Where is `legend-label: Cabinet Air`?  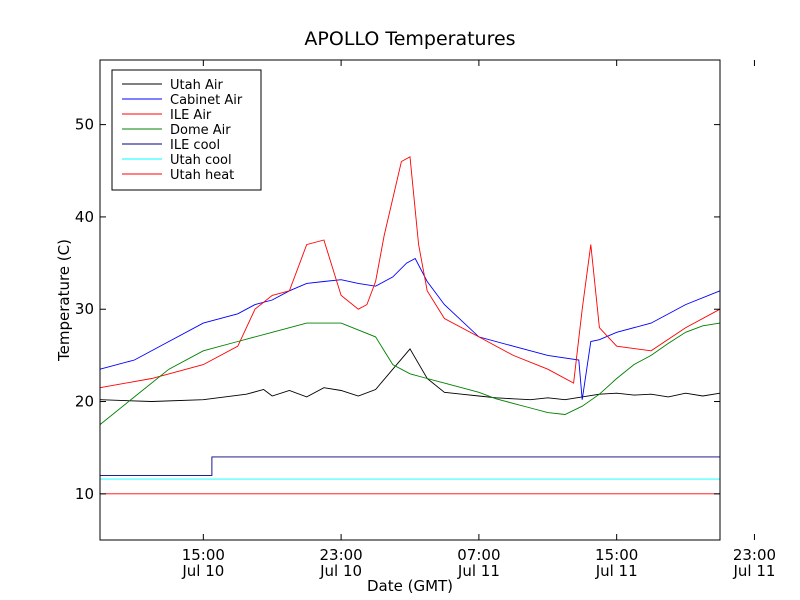
legend-label: Cabinet Air is located at coordinates (206, 100).